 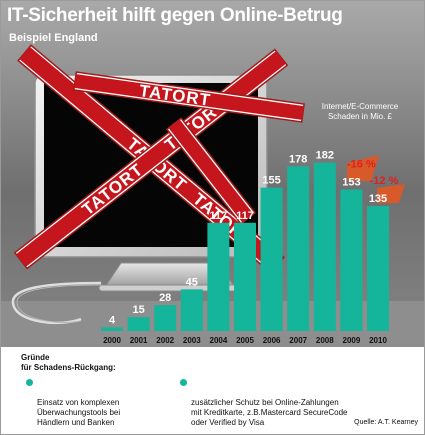 I want to click on bar-2001, so click(x=138, y=324).